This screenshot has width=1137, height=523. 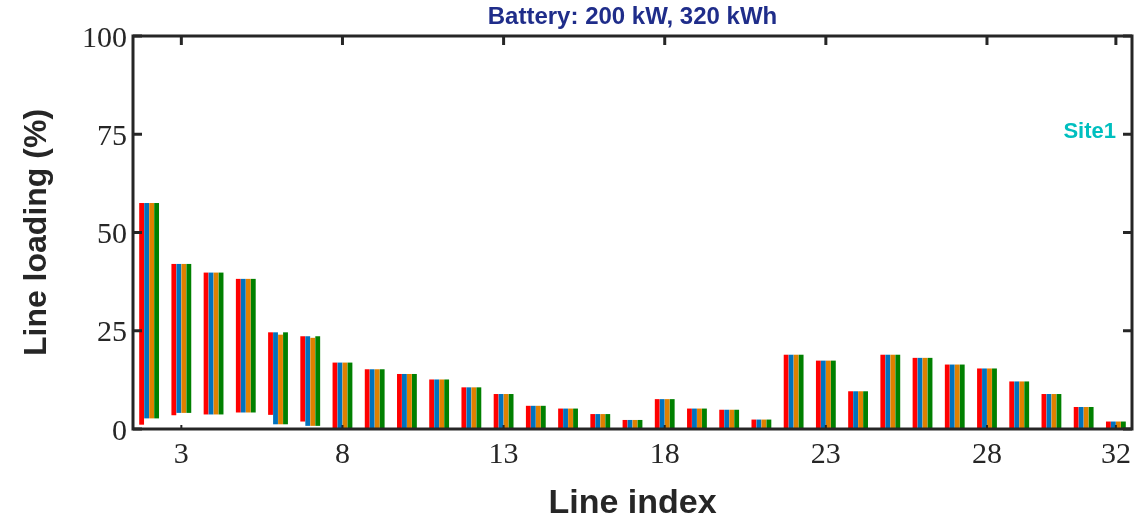 What do you see at coordinates (112, 134) in the screenshot?
I see `y-tick-label: 75` at bounding box center [112, 134].